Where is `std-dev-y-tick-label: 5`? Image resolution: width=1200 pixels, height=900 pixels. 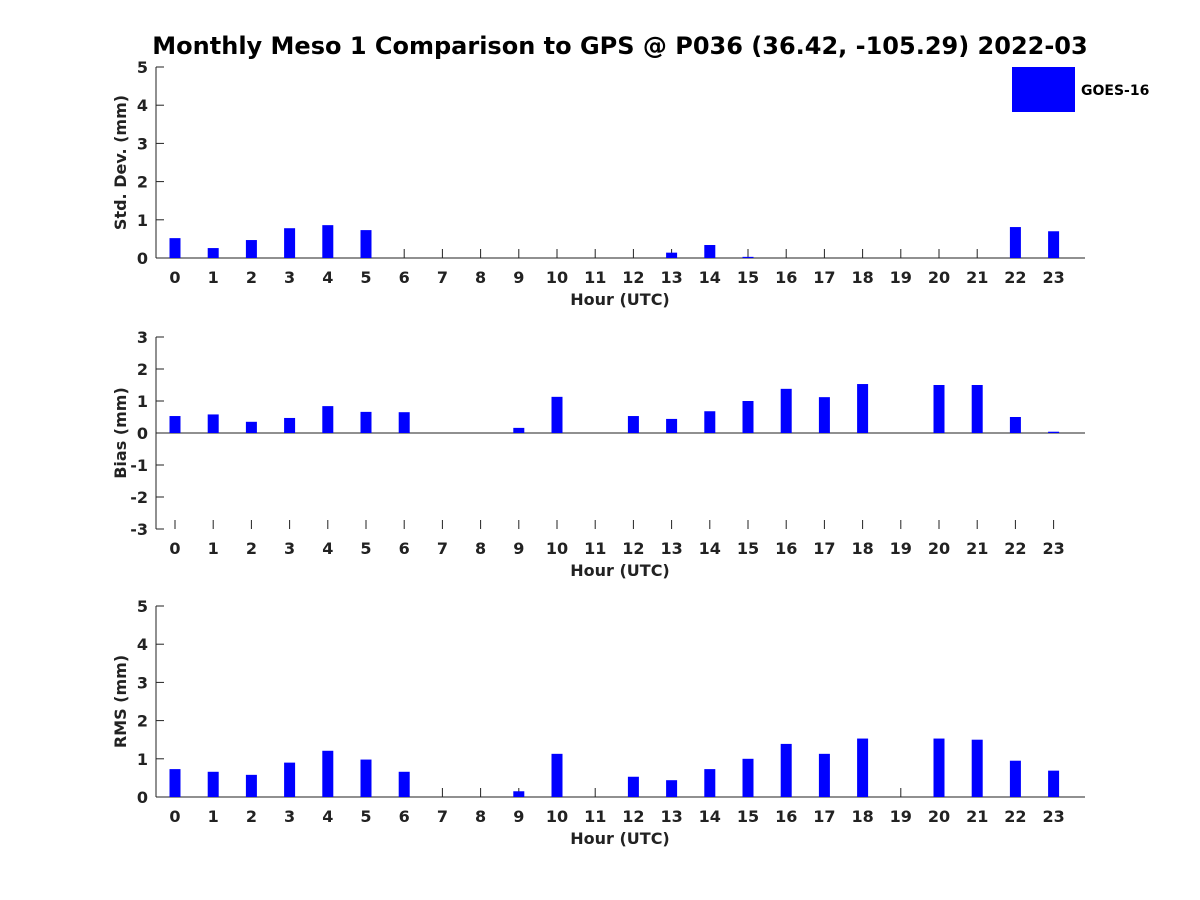
std-dev-y-tick-label: 5 is located at coordinates (142, 67).